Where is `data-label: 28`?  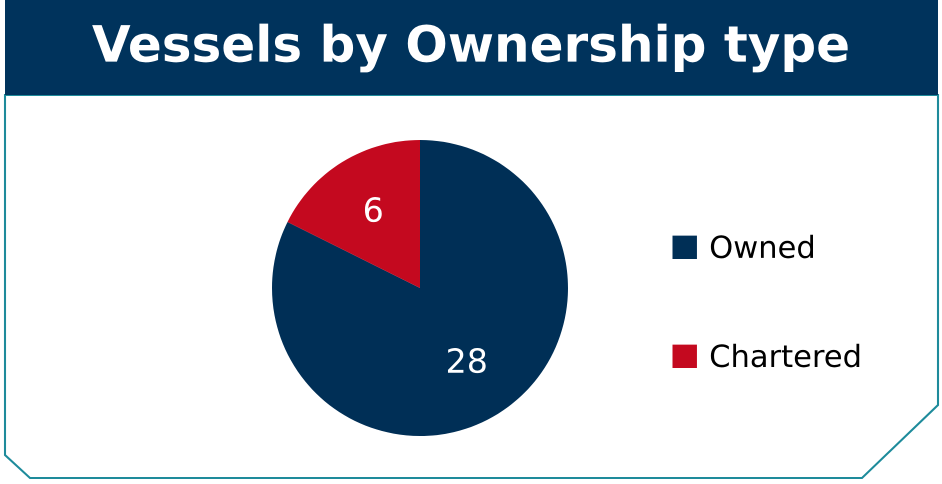 data-label: 28 is located at coordinates (467, 361).